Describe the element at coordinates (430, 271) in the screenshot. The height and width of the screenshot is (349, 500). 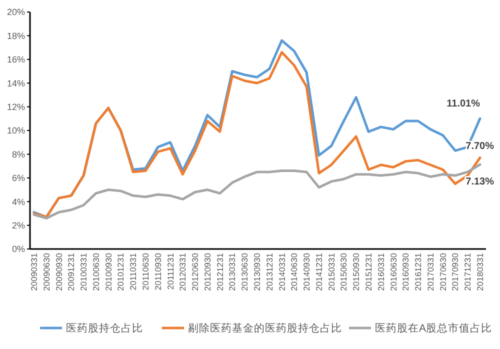
I see `x-tick-label: 20170331` at that location.